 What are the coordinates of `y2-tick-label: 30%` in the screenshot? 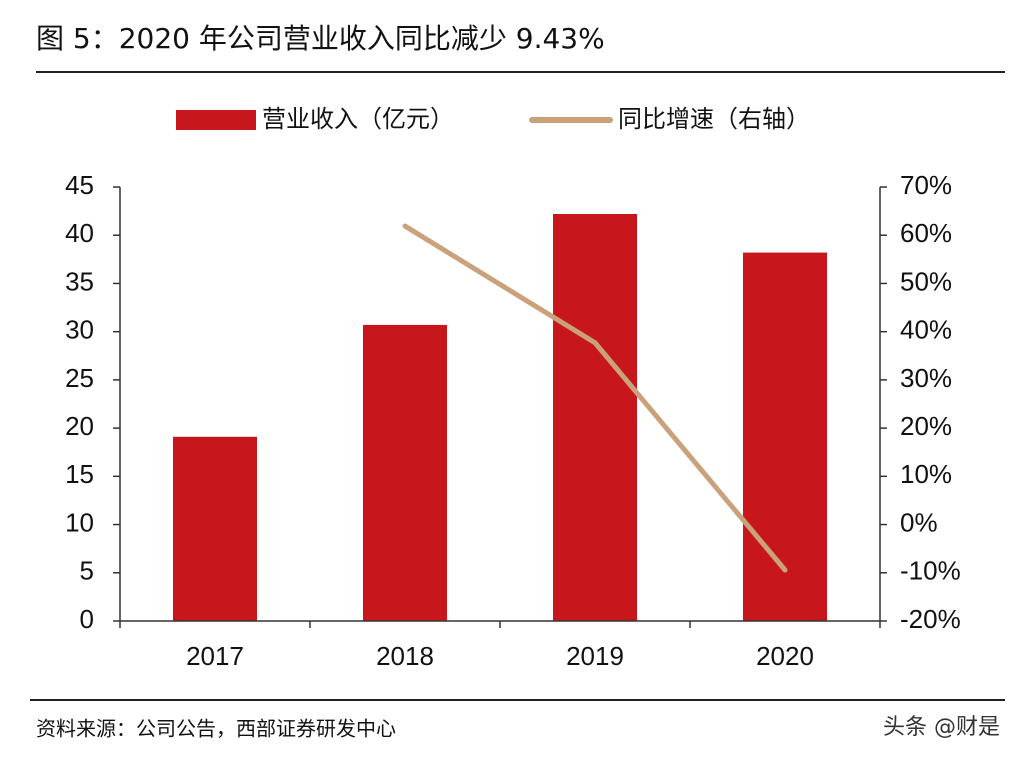 It's located at (926, 378).